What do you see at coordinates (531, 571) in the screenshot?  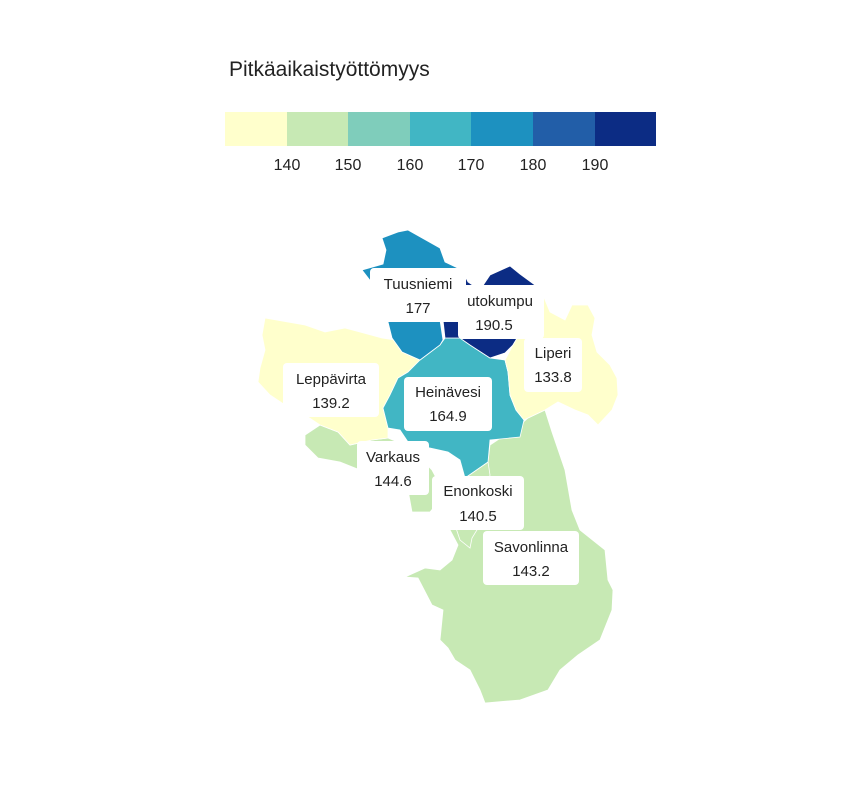 I see `region-value: 143.2` at bounding box center [531, 571].